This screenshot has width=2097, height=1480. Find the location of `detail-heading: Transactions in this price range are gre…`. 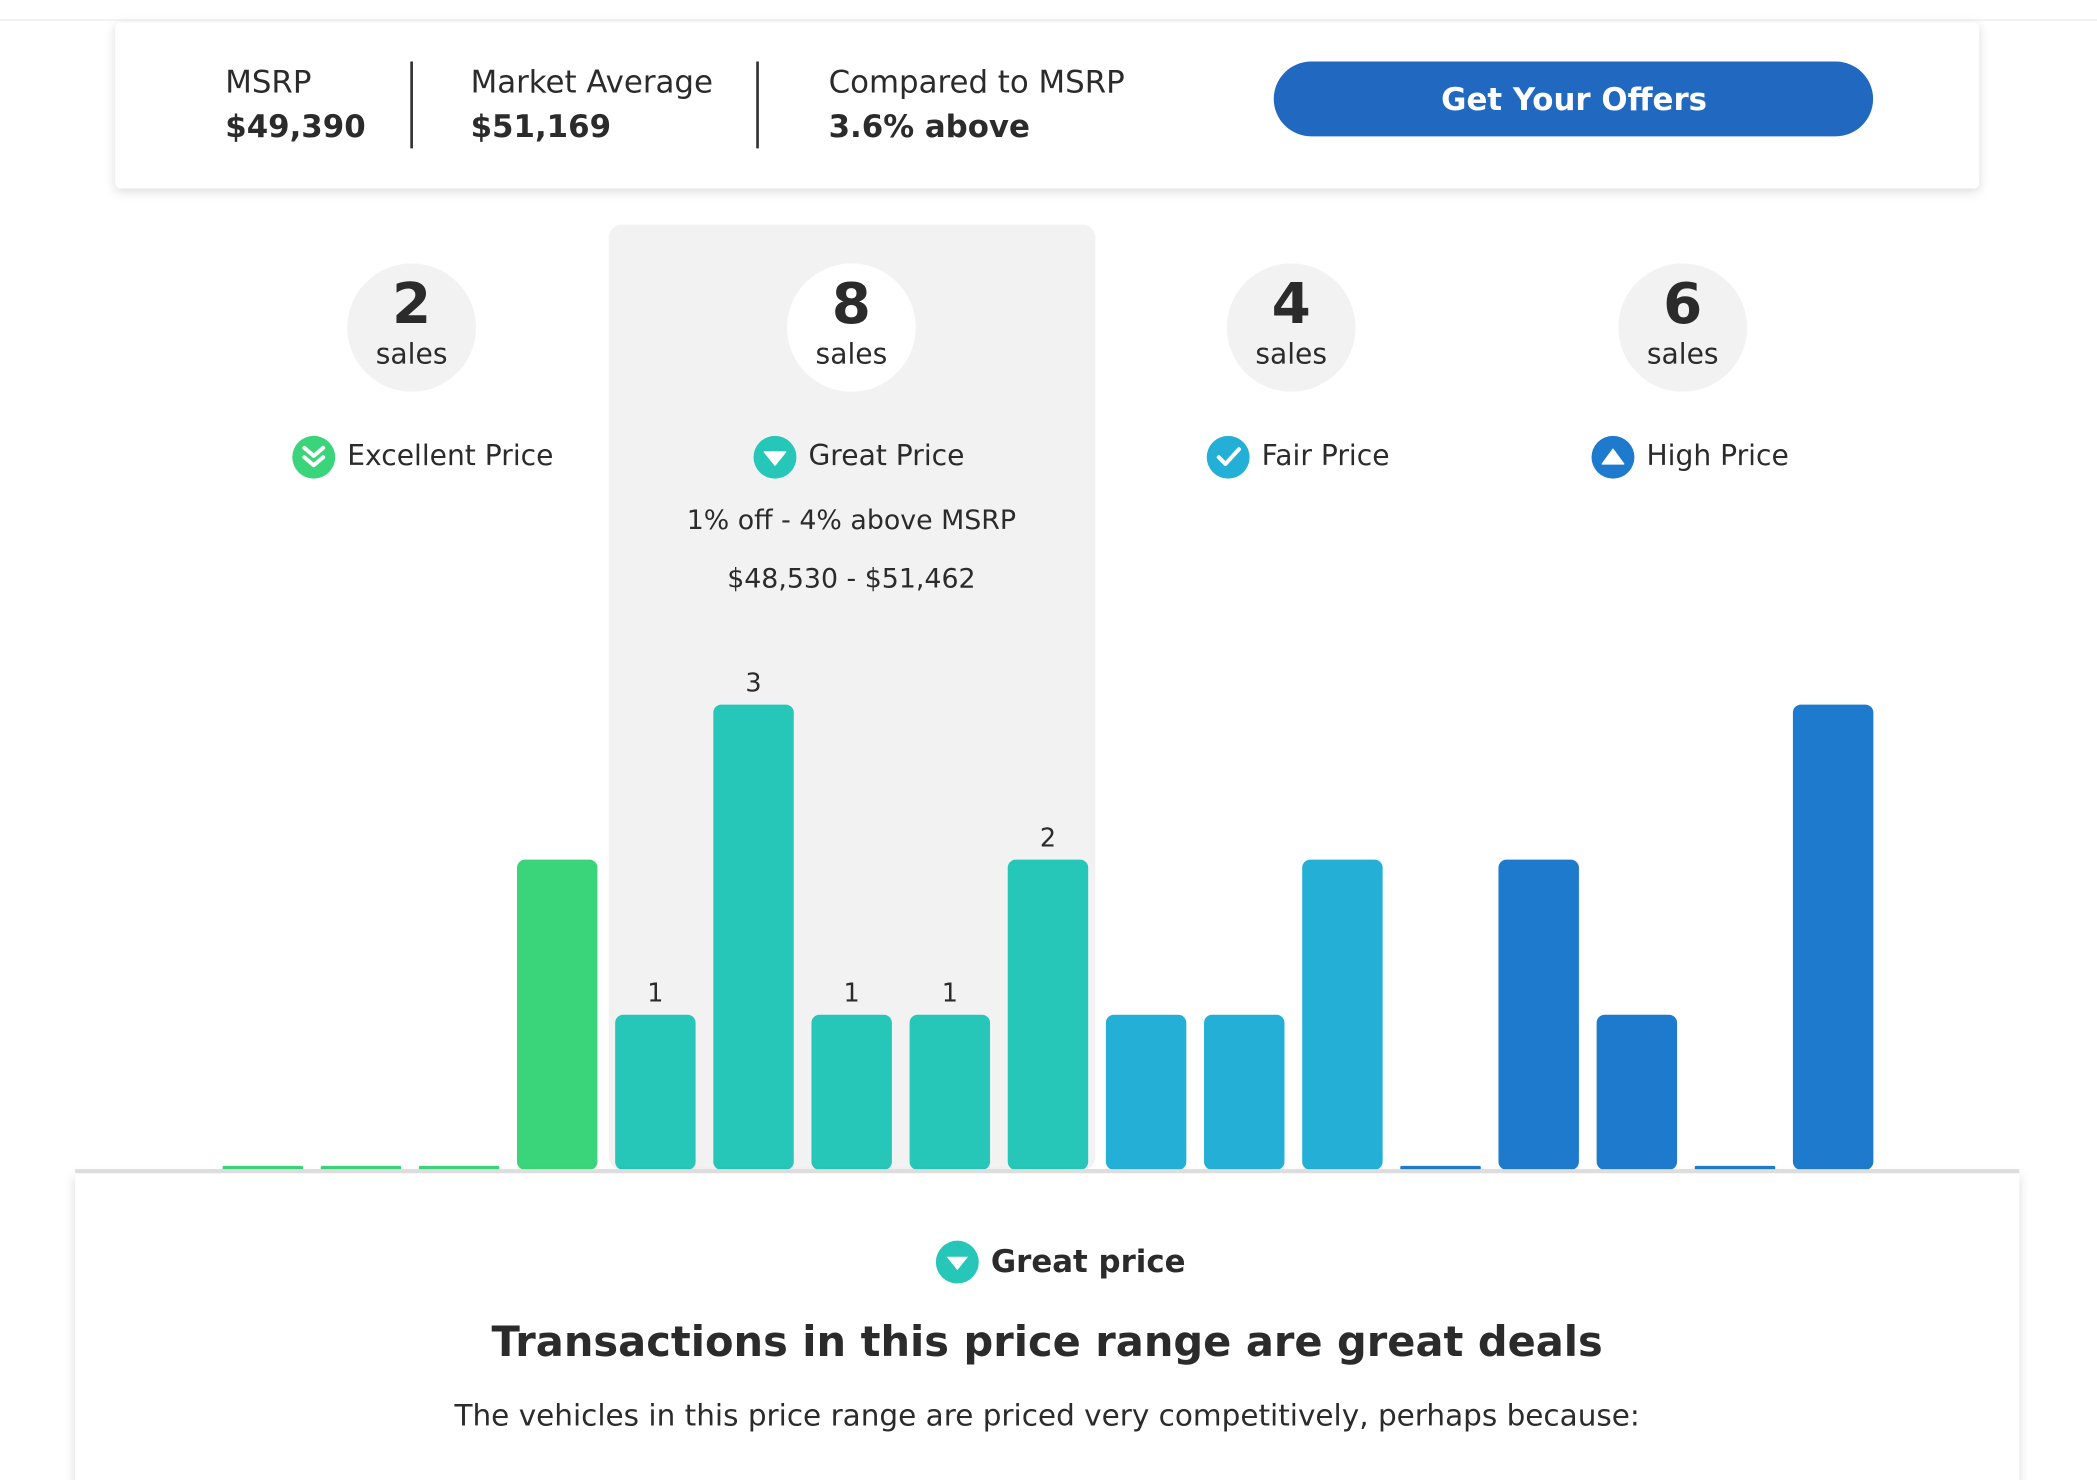

detail-heading: Transactions in this price range are gre… is located at coordinates (1047, 1341).